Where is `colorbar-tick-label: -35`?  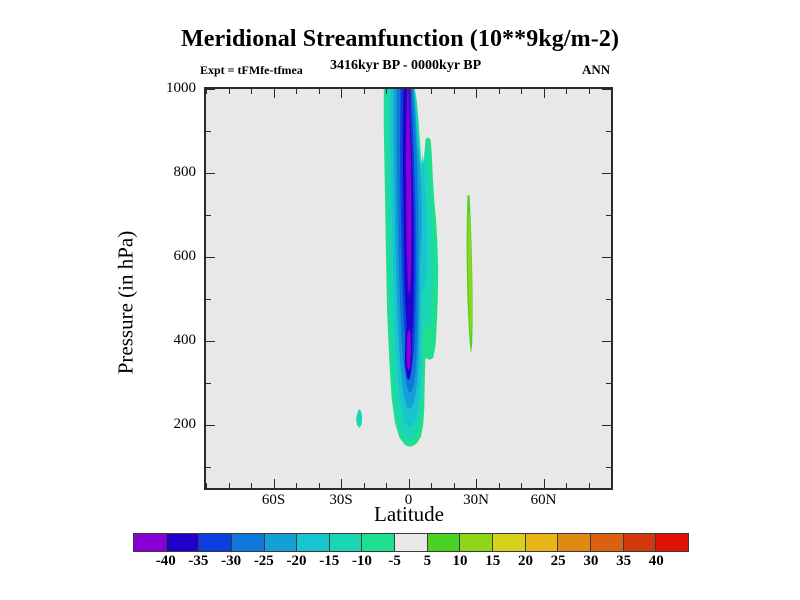 colorbar-tick-label: -35 is located at coordinates (198, 561).